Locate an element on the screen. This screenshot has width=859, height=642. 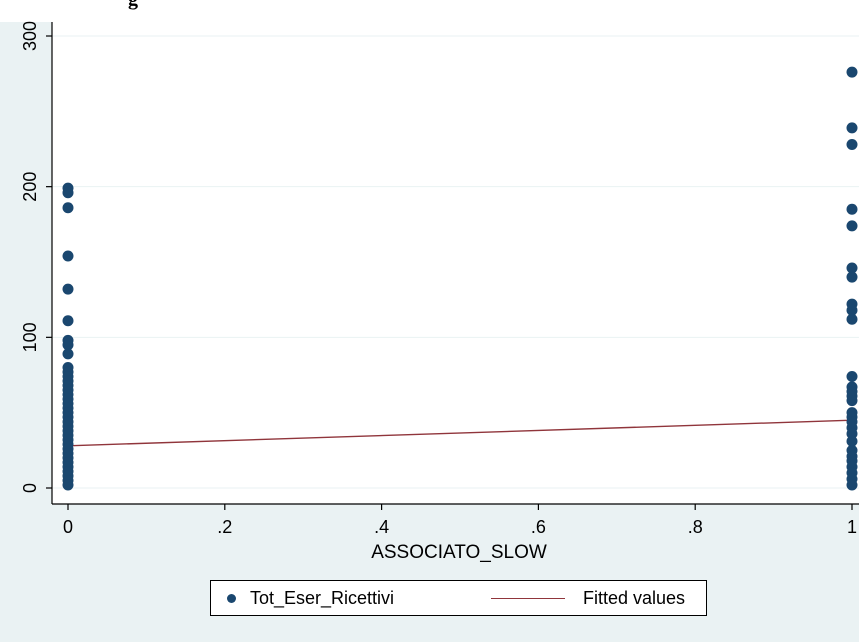
x-tick-label: 0 is located at coordinates (68, 527).